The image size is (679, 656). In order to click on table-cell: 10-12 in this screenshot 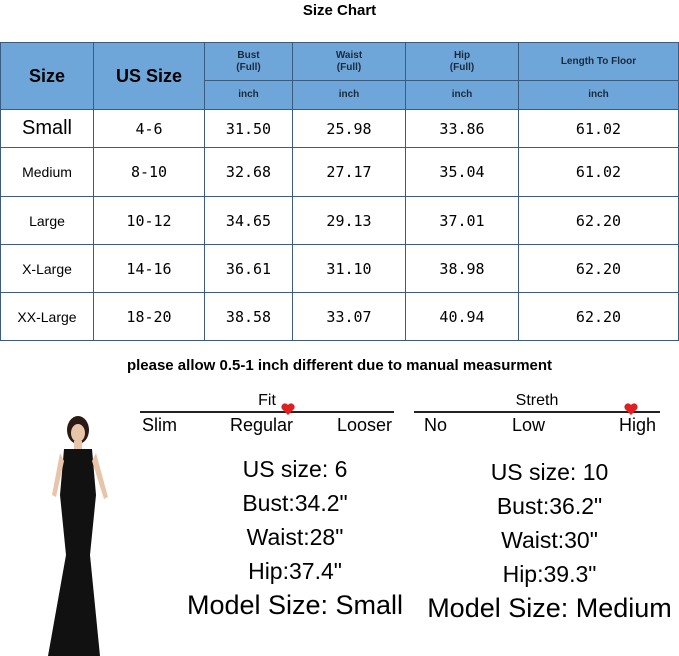, I will do `click(149, 220)`.